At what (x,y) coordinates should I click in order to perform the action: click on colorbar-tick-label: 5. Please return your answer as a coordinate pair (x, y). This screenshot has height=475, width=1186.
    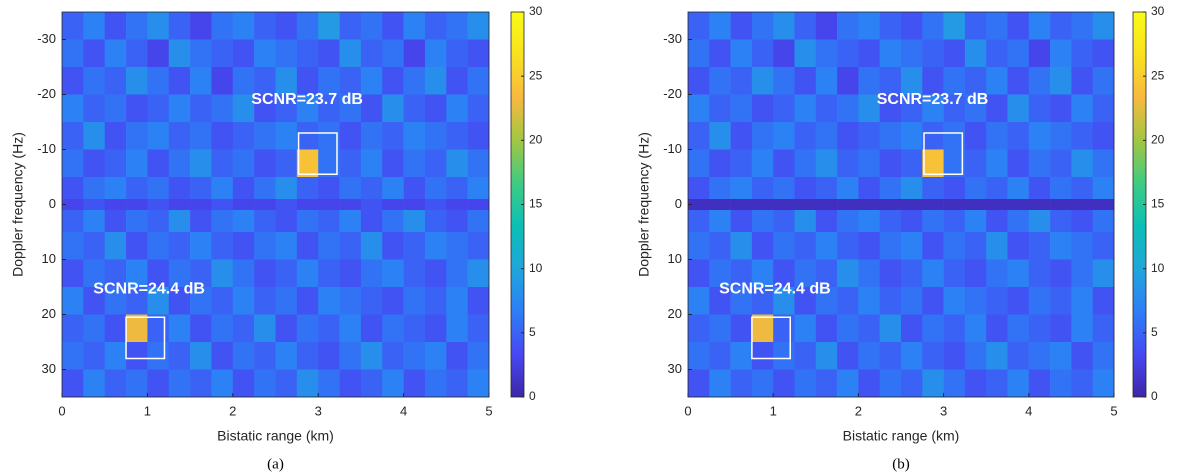
    Looking at the image, I should click on (532, 332).